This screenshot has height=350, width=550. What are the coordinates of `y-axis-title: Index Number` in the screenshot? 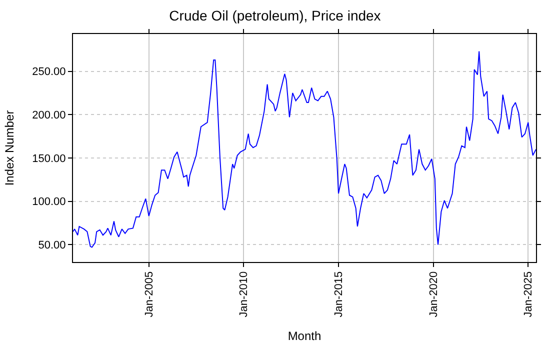 It's located at (9, 148).